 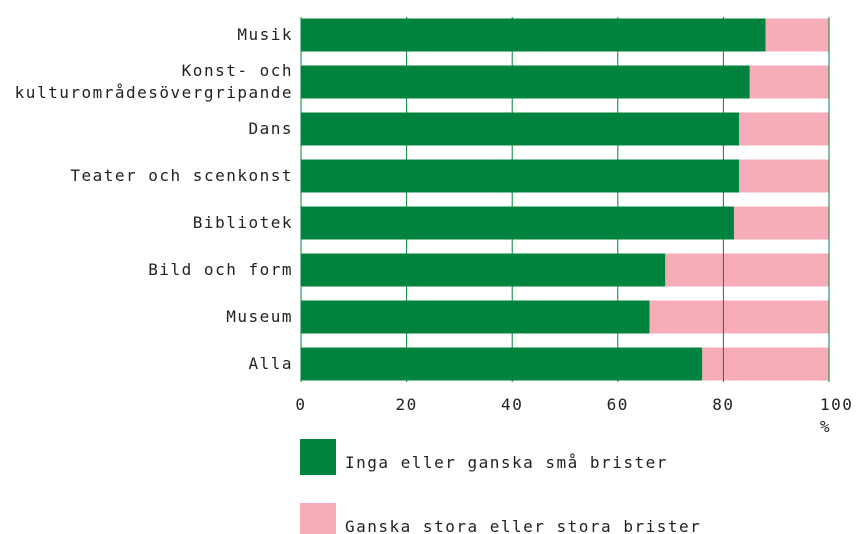 I want to click on x-tick-label: 20, so click(x=406, y=404).